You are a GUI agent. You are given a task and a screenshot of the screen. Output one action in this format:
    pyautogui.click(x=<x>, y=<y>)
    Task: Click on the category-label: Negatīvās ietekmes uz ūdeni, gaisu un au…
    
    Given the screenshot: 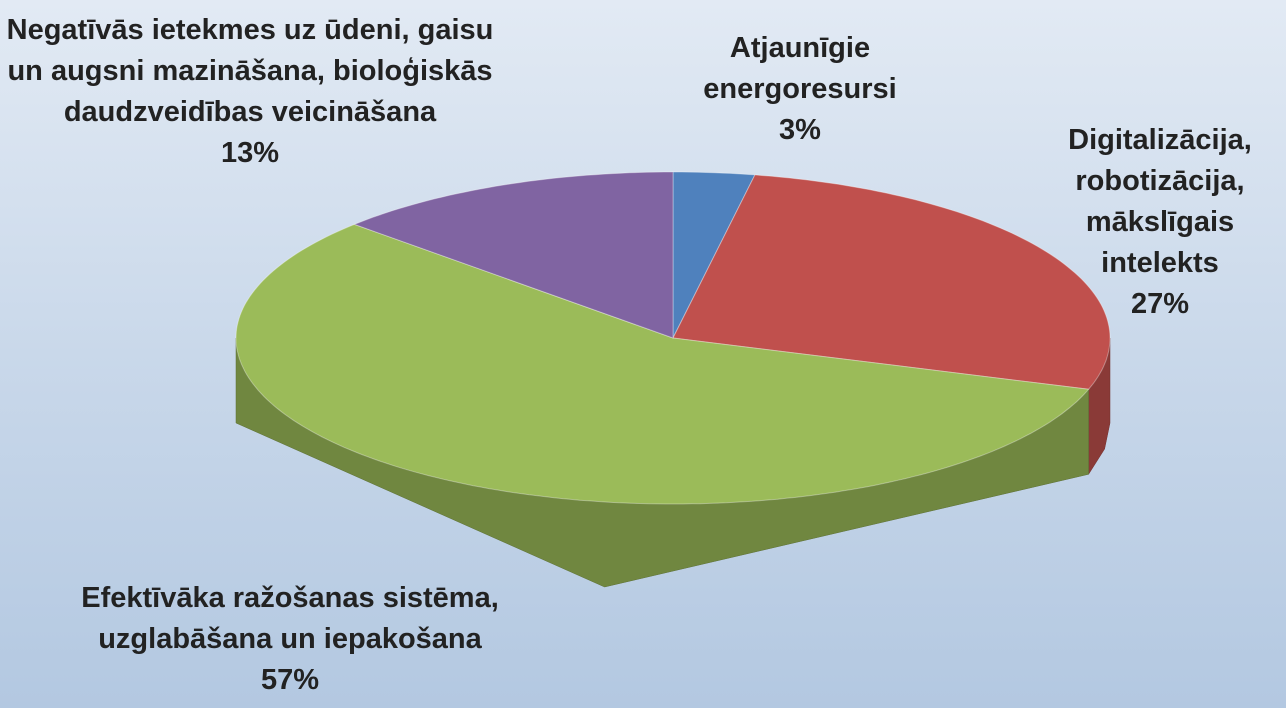 What is the action you would take?
    pyautogui.click(x=250, y=71)
    